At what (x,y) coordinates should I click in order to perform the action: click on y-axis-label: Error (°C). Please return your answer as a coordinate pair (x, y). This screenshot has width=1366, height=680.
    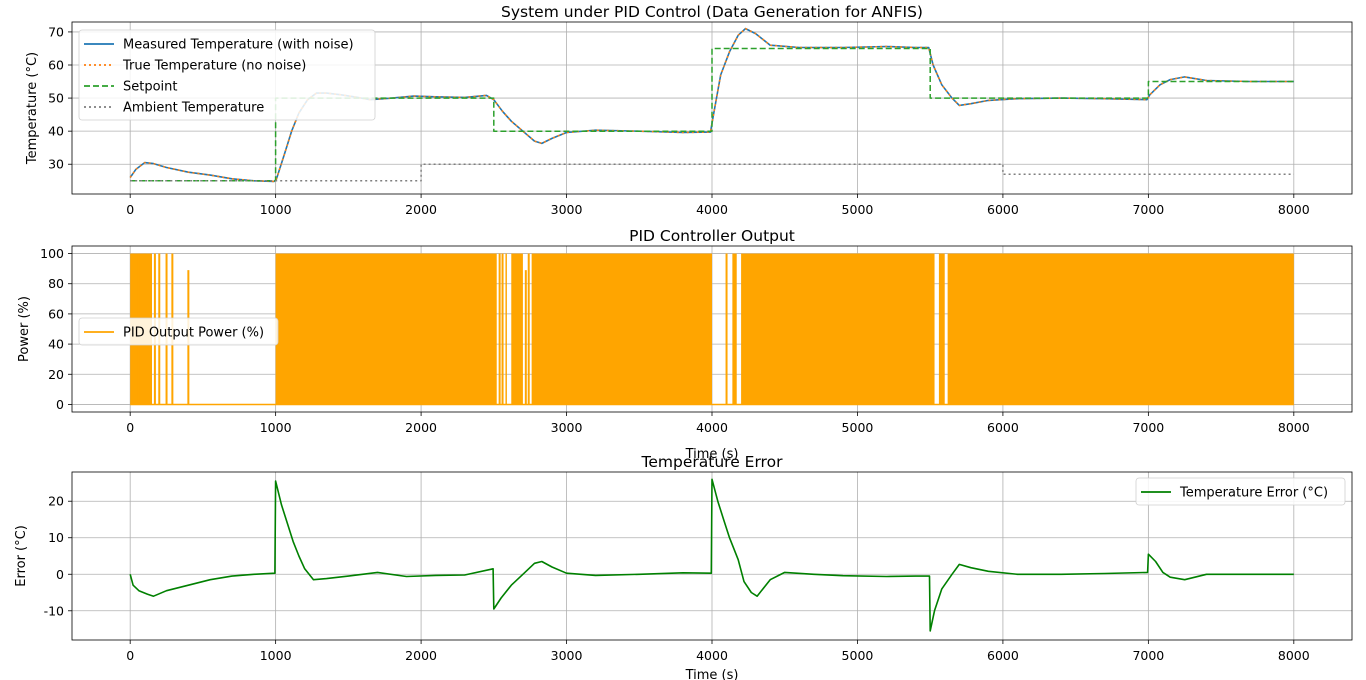
    Looking at the image, I should click on (21, 556).